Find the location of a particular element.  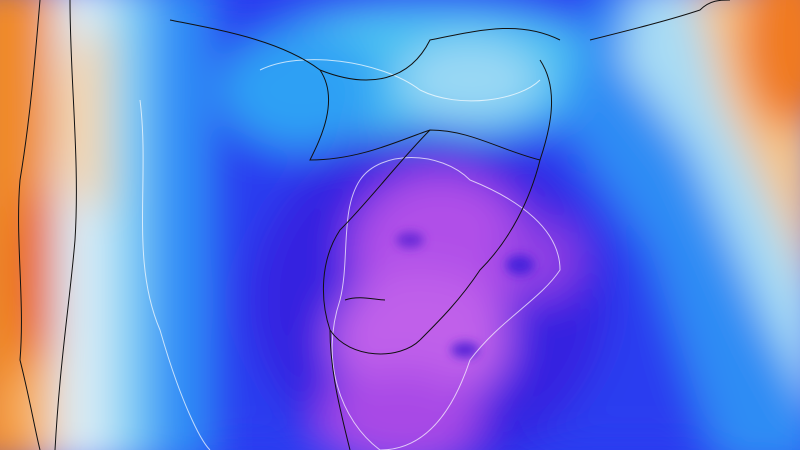

mild-area-north is located at coordinates (470, 80).